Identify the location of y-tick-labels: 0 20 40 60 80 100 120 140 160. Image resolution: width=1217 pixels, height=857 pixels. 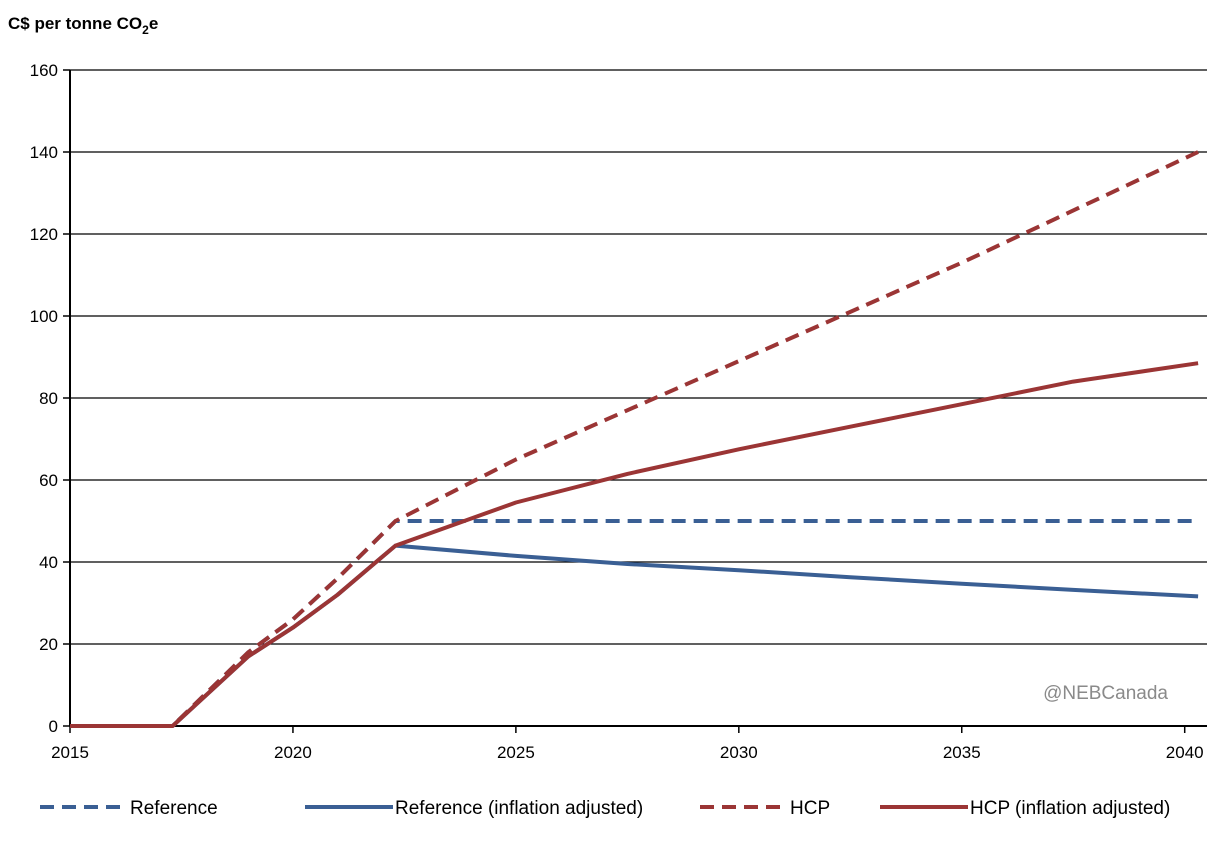
(44, 398).